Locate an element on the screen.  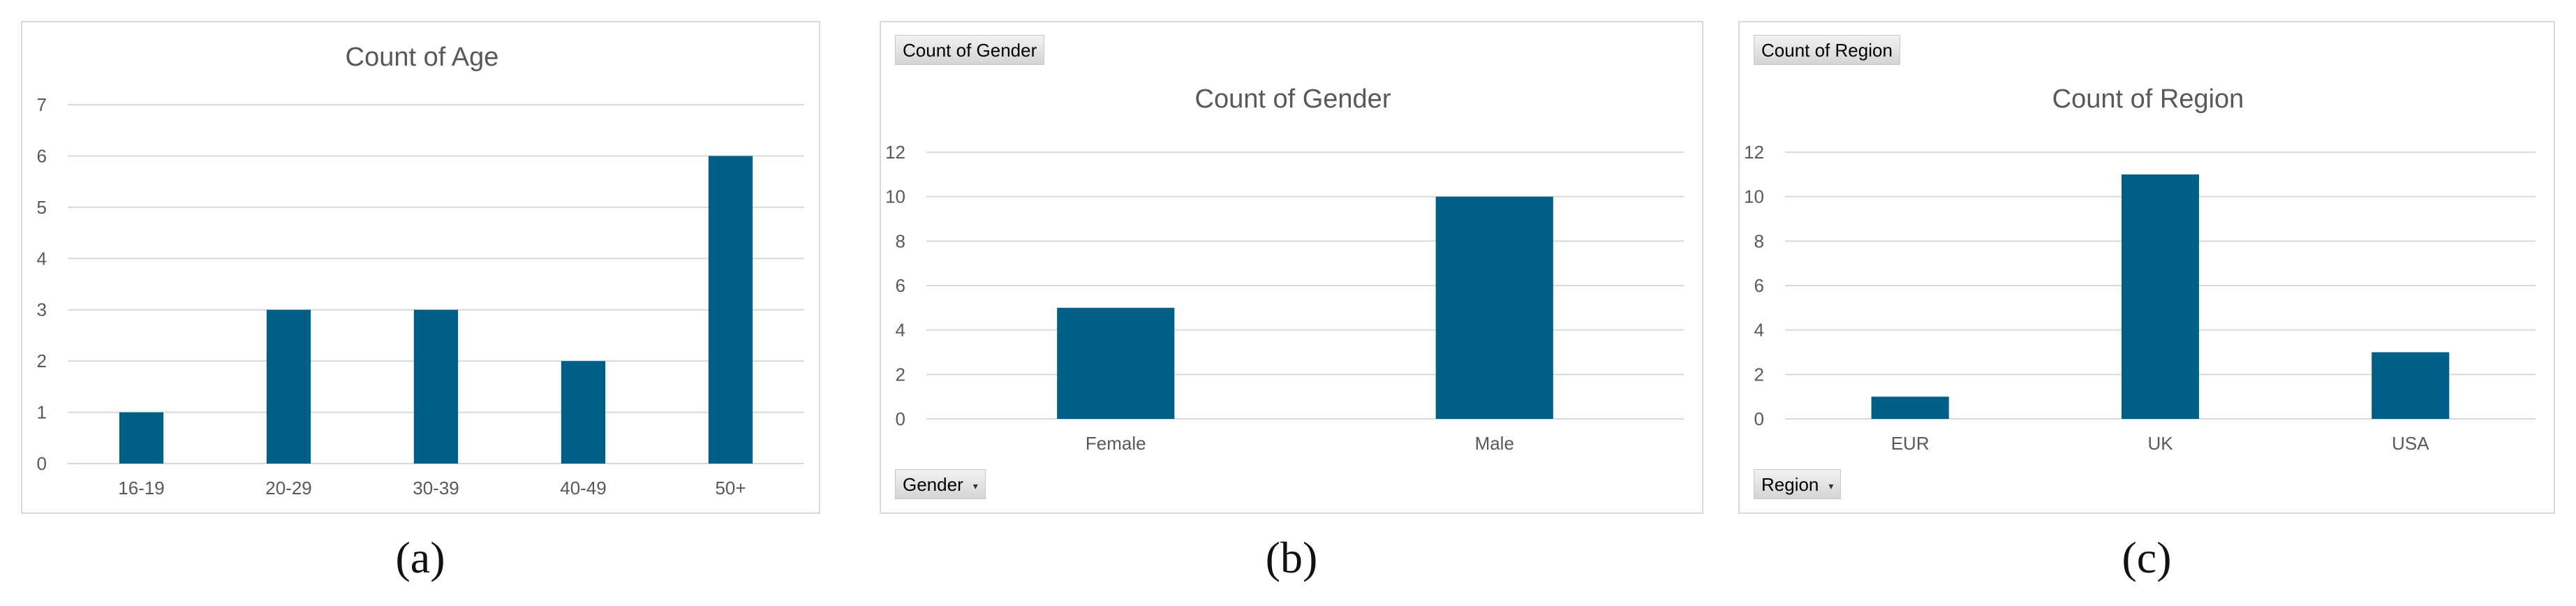
x-tick-label: EUR is located at coordinates (1910, 443).